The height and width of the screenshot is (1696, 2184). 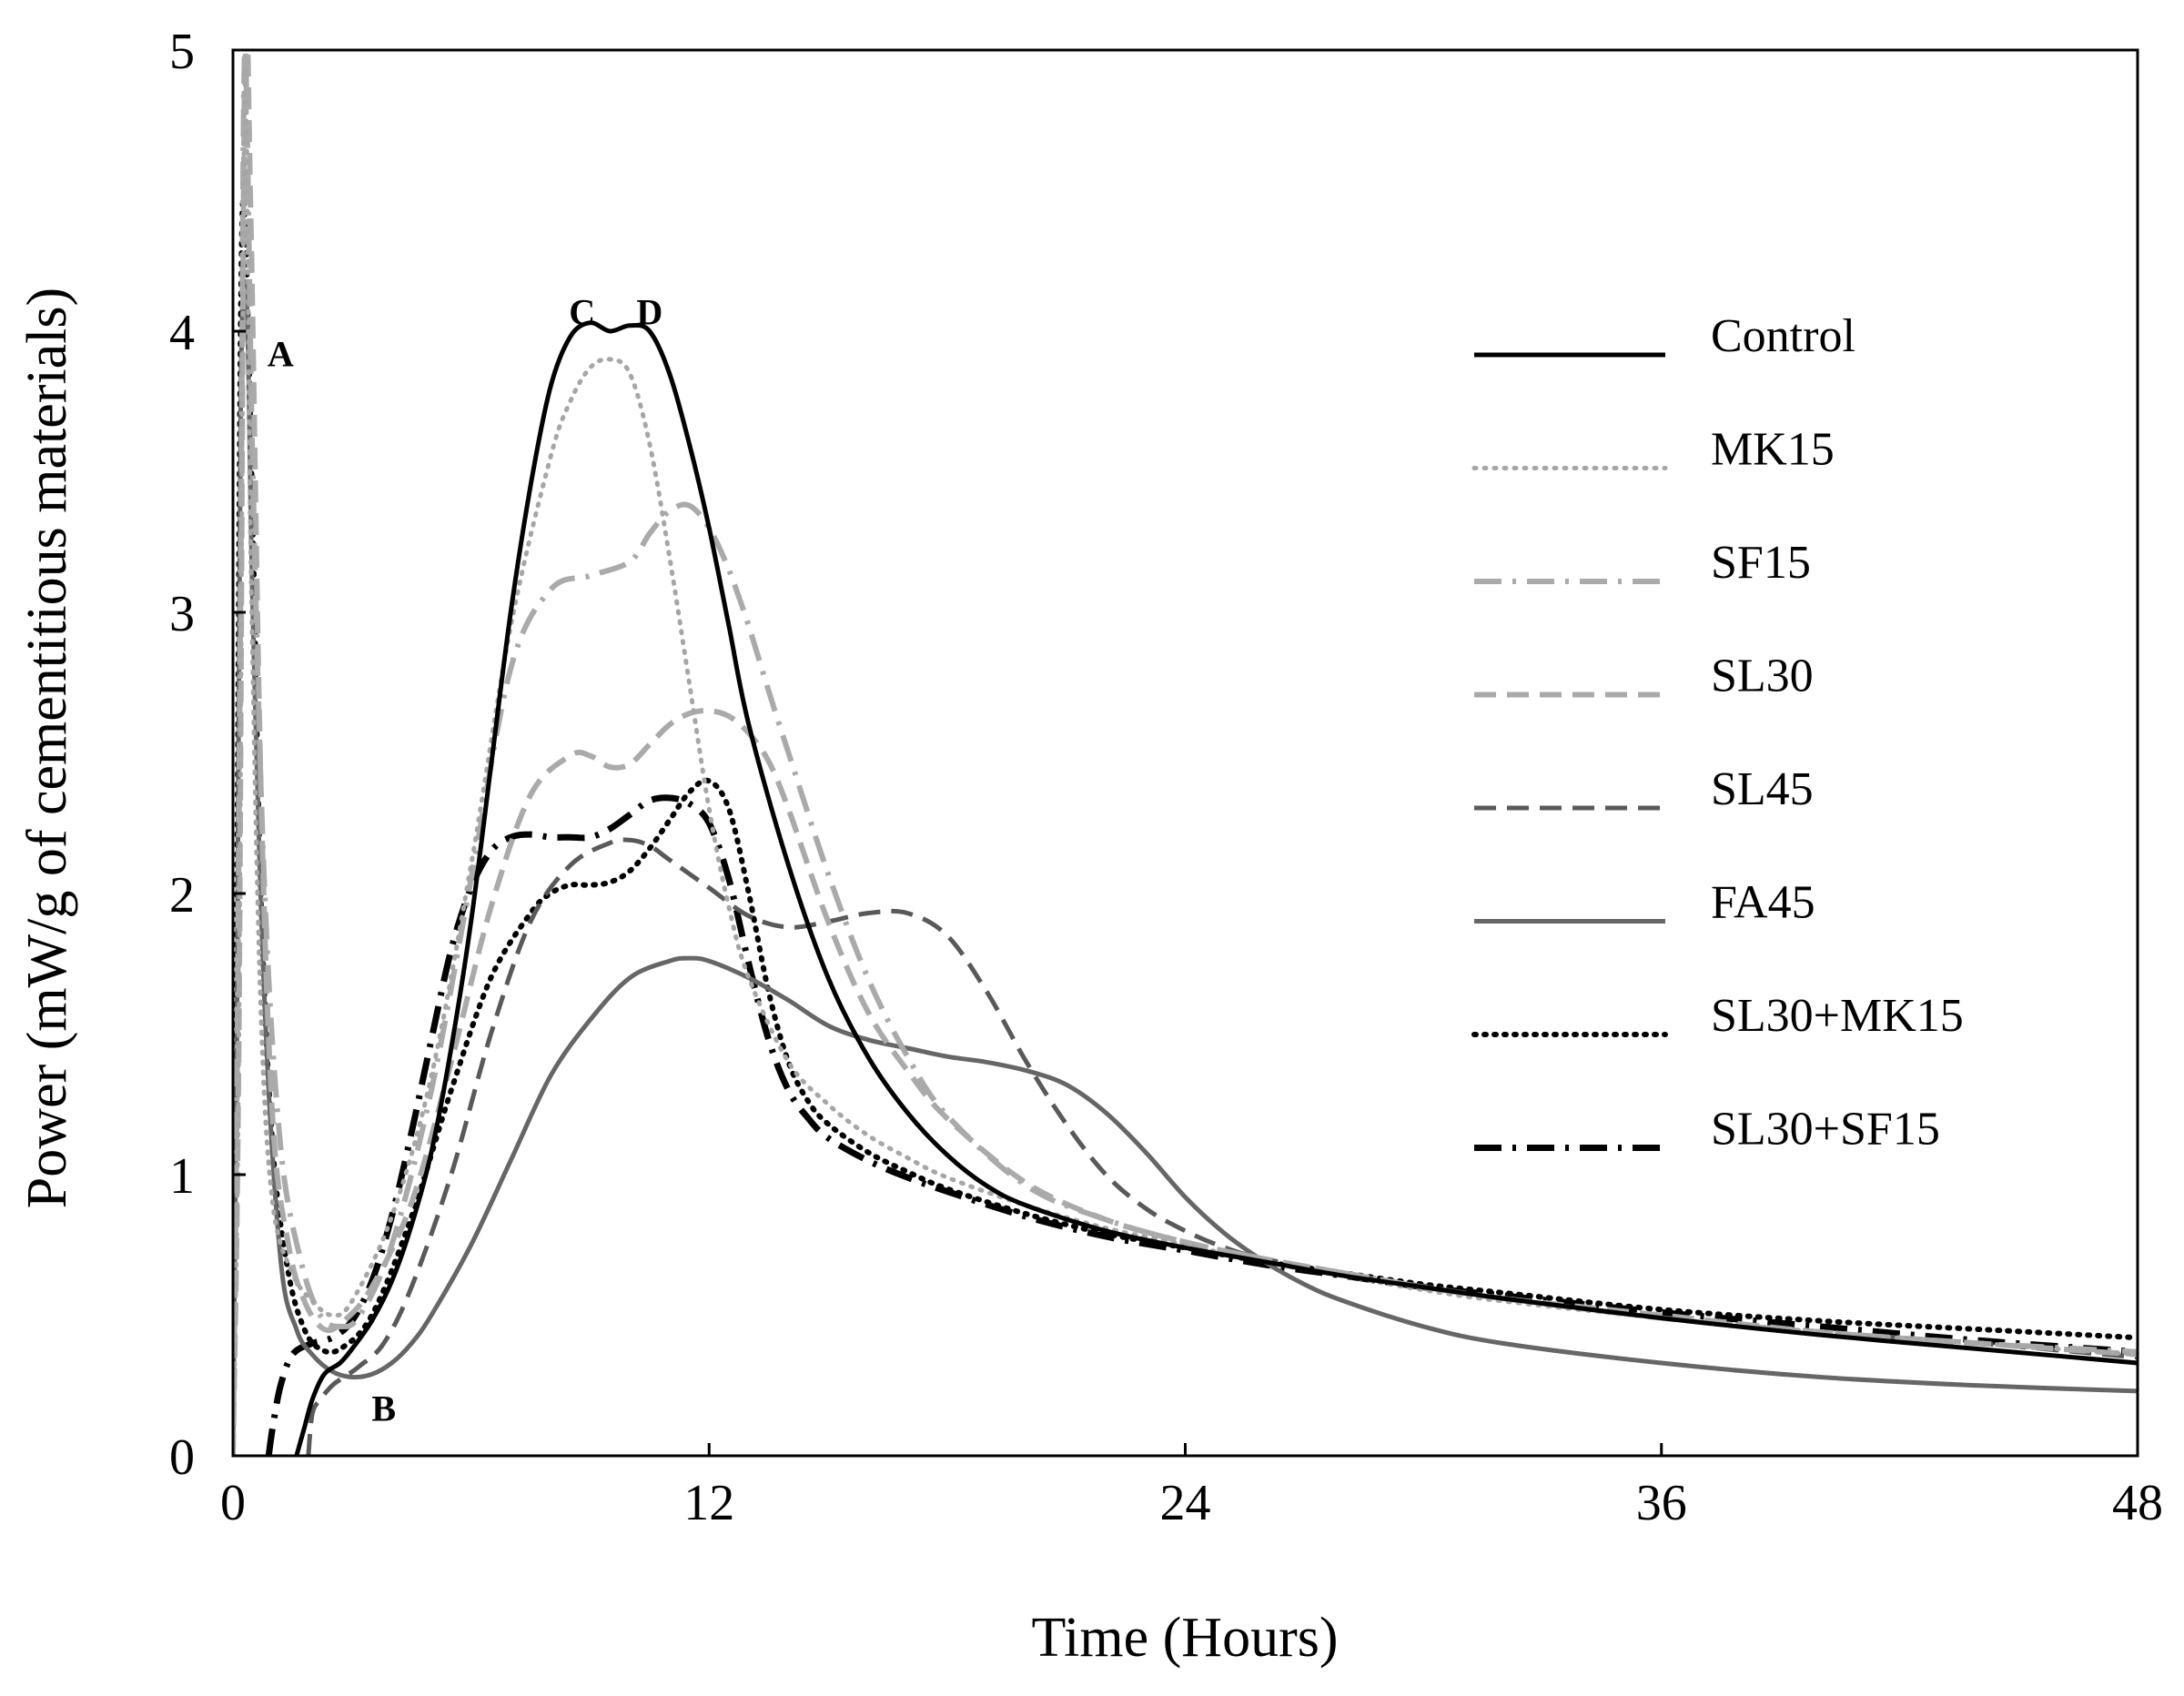 What do you see at coordinates (182, 1457) in the screenshot?
I see `y-tick-label: 0` at bounding box center [182, 1457].